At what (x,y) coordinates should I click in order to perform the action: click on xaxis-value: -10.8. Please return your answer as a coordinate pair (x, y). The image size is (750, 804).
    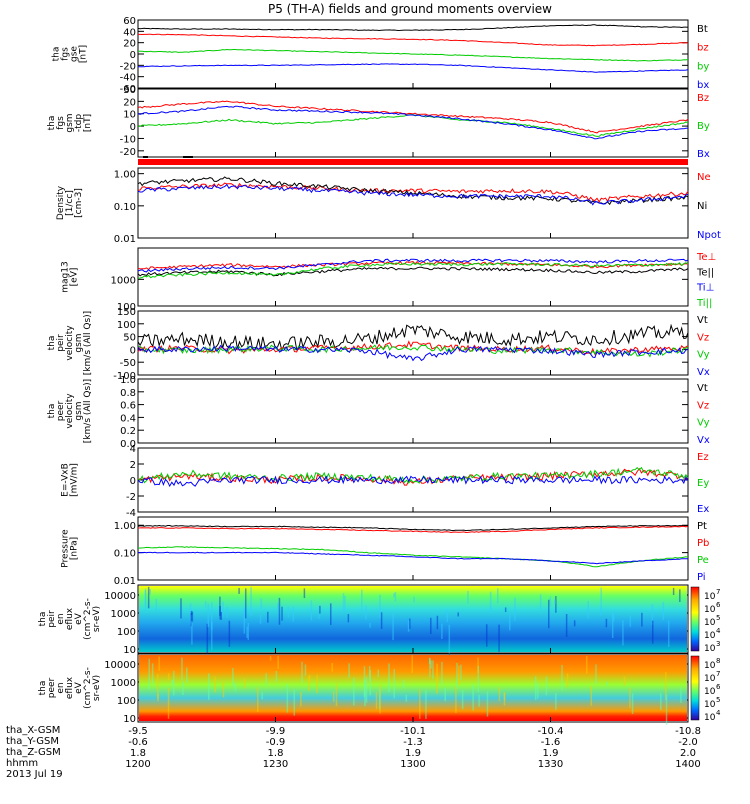
    Looking at the image, I should click on (688, 731).